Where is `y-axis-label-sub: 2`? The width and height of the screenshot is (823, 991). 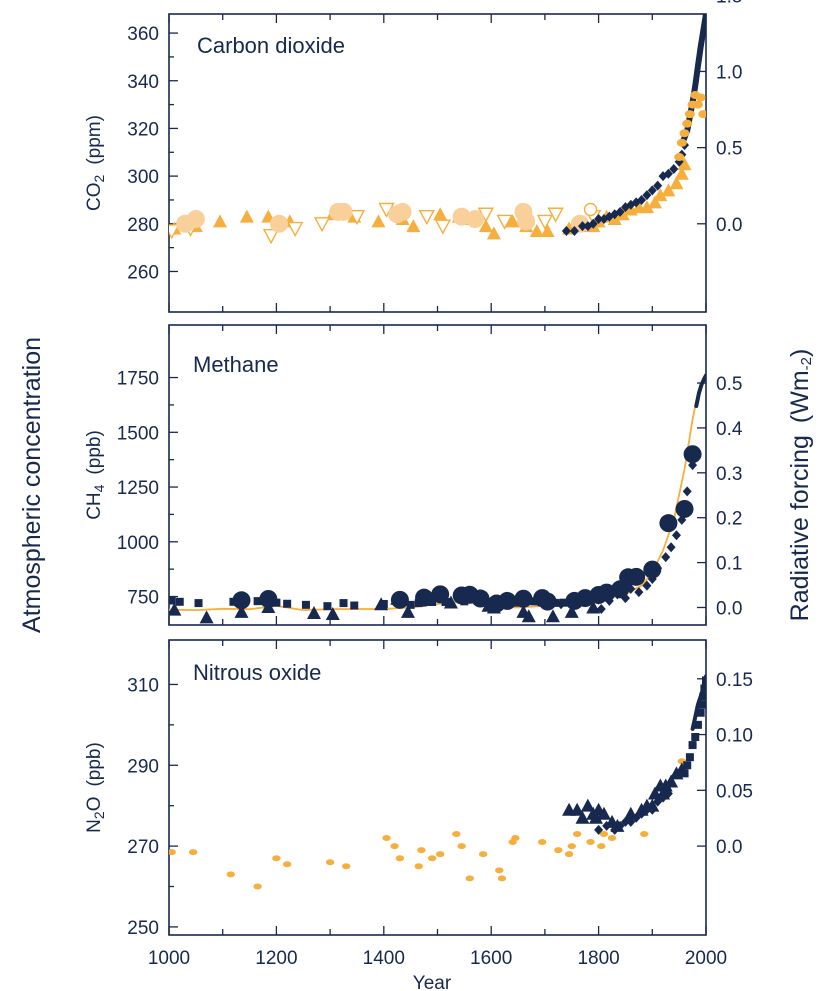 y-axis-label-sub: 2 is located at coordinates (99, 815).